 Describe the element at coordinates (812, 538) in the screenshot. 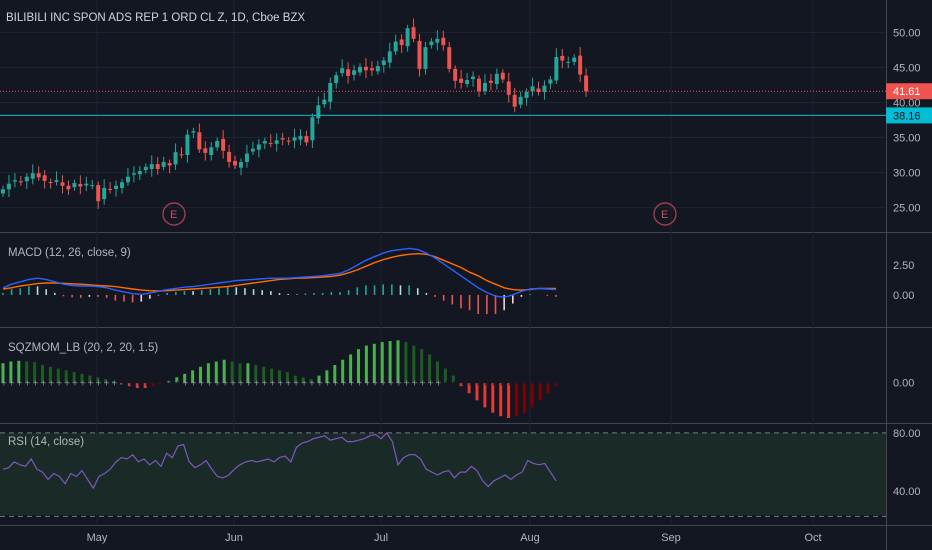

I see `x-axis-month-label: Oct` at that location.